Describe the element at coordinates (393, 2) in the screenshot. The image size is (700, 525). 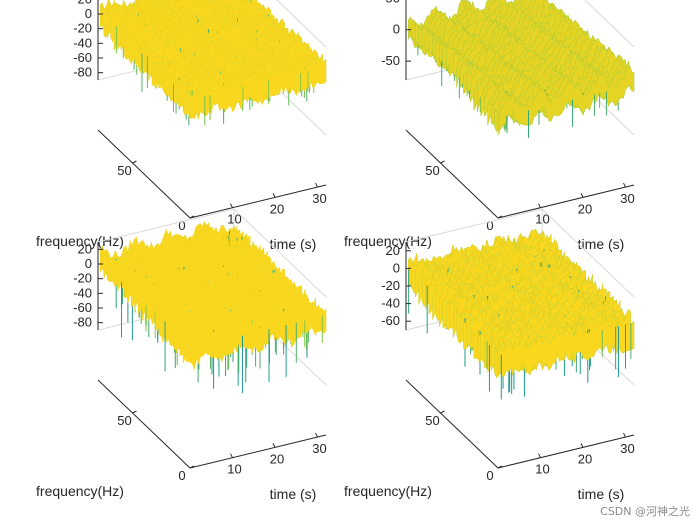
I see `z-tick-label: 50` at that location.